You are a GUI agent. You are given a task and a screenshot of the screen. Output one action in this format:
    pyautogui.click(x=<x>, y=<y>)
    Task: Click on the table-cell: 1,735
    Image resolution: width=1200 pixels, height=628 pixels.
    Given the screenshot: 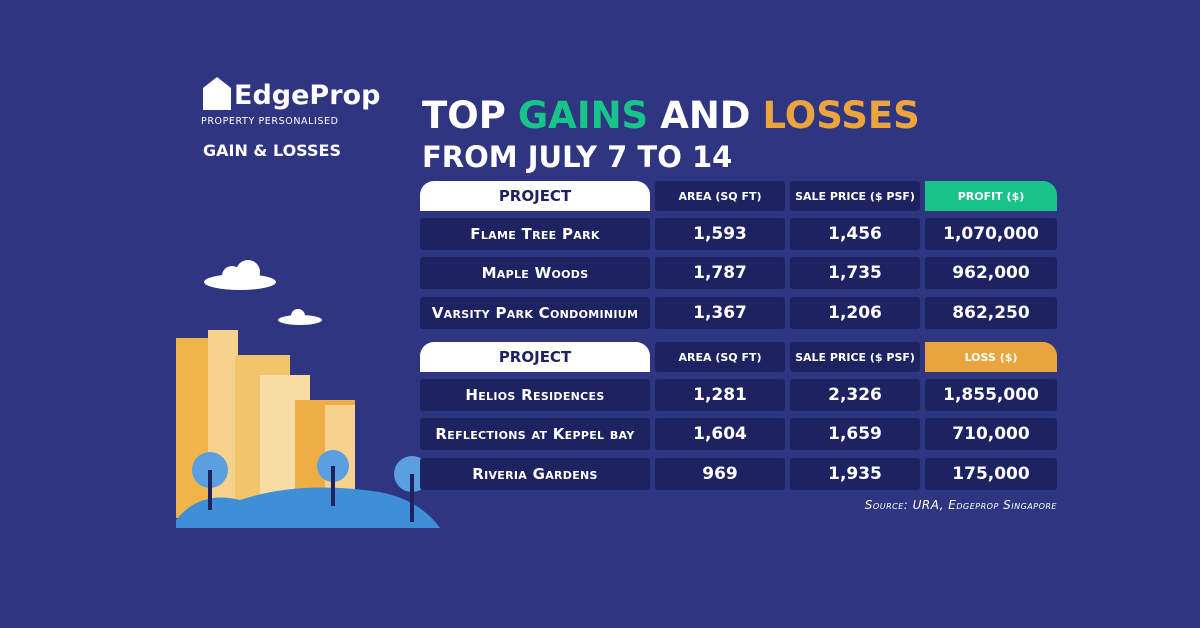 What is the action you would take?
    pyautogui.click(x=855, y=273)
    